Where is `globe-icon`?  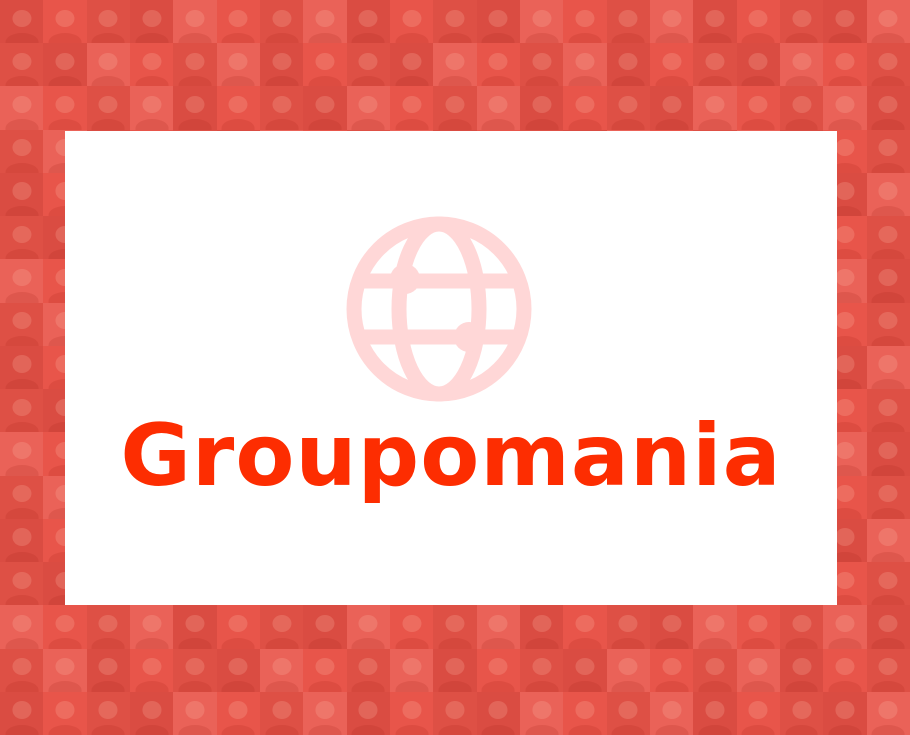 globe-icon is located at coordinates (439, 309).